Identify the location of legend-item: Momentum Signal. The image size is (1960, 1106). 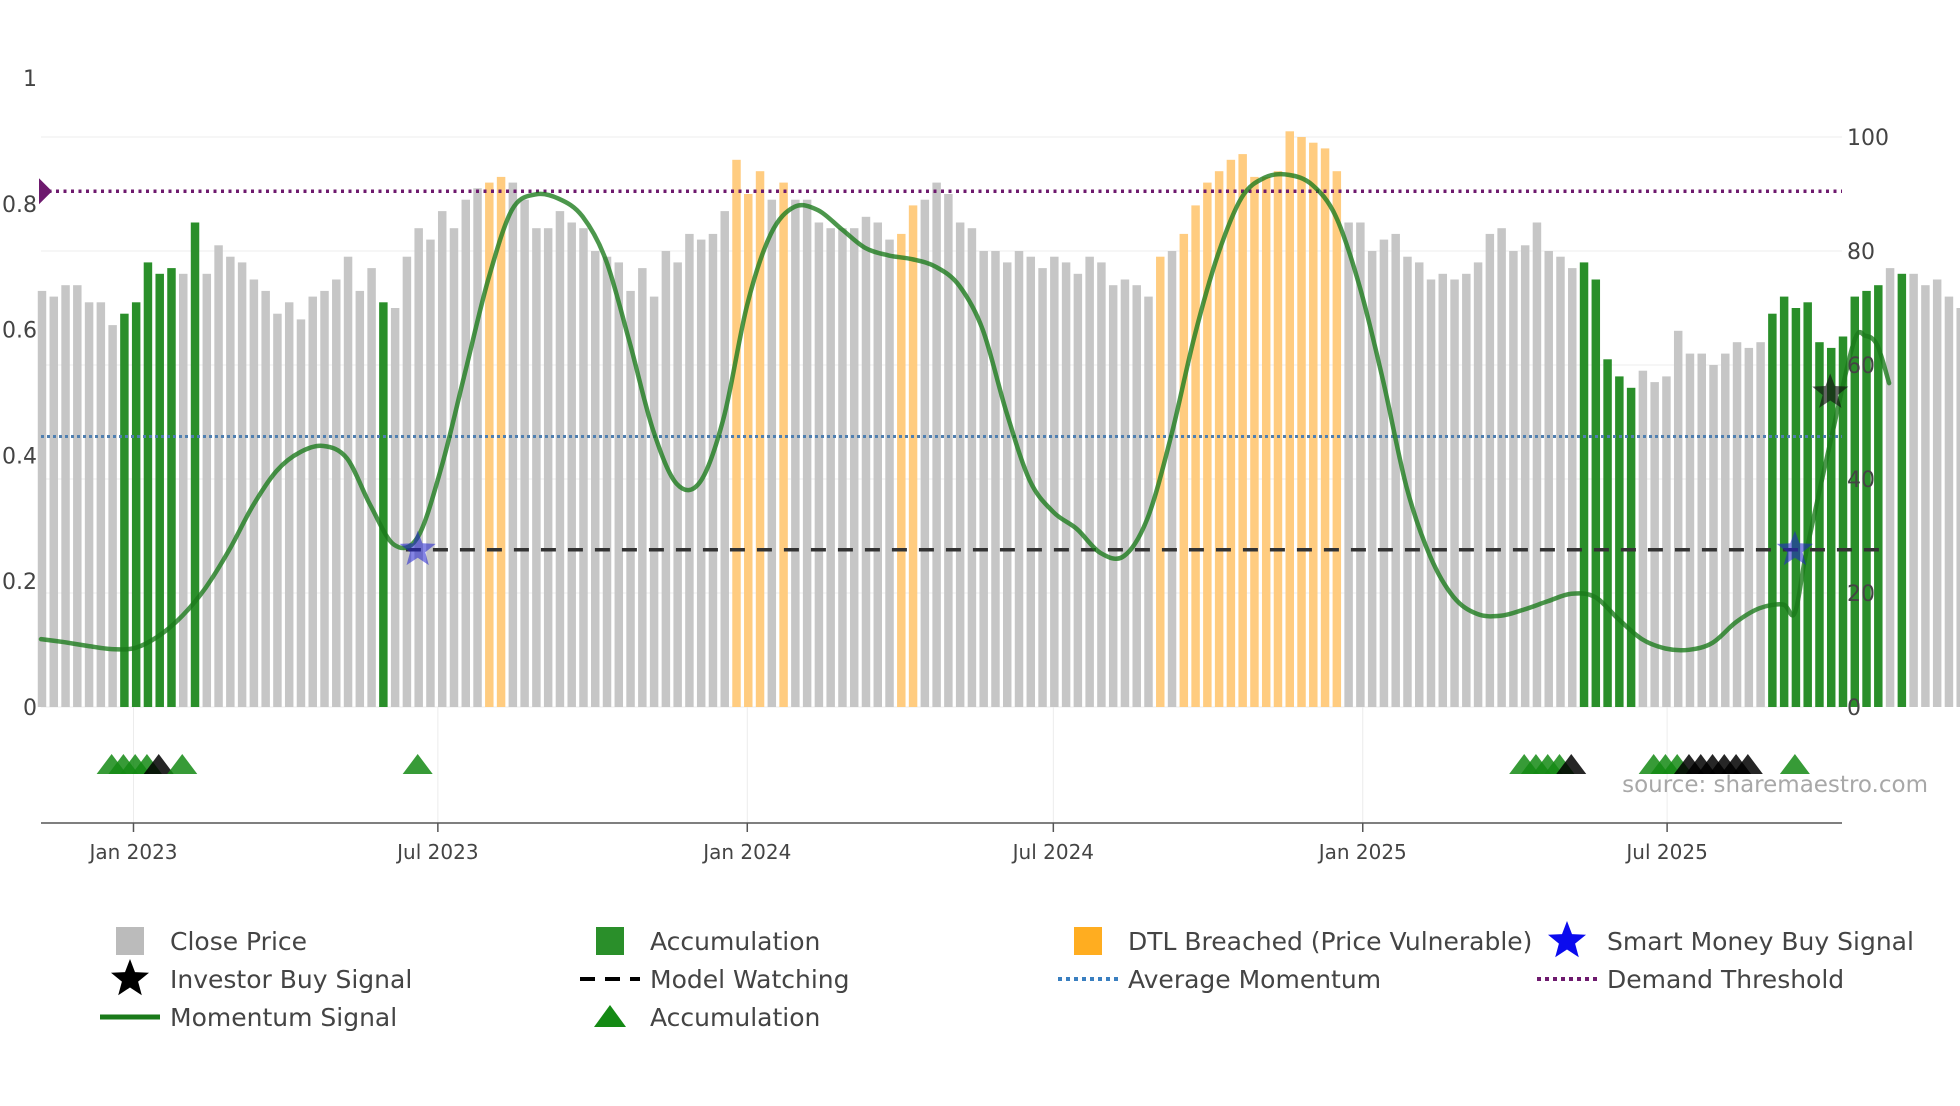
(248, 1017).